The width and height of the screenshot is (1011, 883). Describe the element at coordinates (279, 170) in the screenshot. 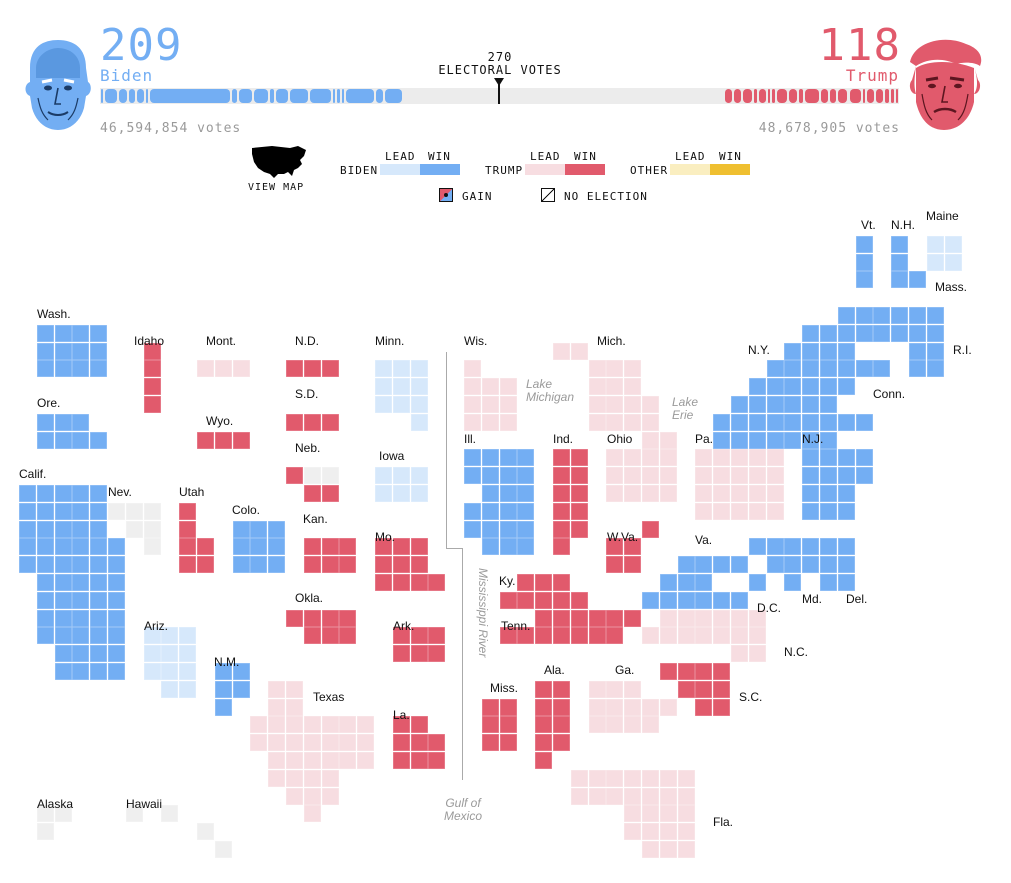

I see `view-map-button: VIEW MAP` at that location.